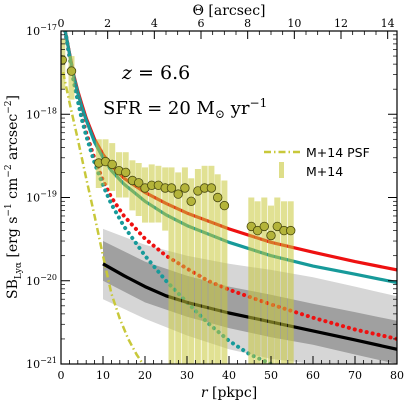  What do you see at coordinates (355, 375) in the screenshot?
I see `x-tick-label-7: 70` at bounding box center [355, 375].